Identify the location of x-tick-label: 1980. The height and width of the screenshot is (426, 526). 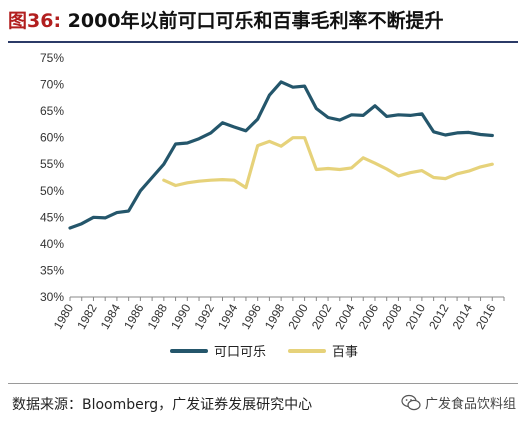
(64, 316).